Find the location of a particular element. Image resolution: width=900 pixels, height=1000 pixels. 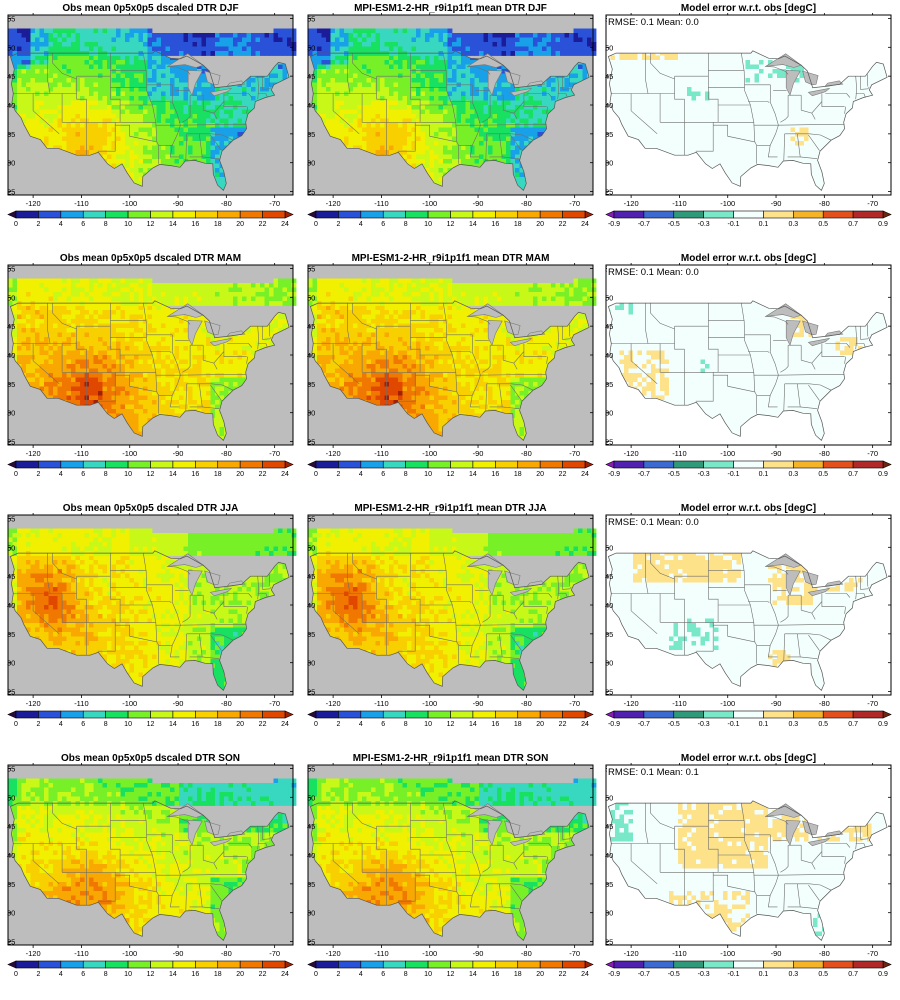

colorbar-min-arrow is located at coordinates (312, 464).